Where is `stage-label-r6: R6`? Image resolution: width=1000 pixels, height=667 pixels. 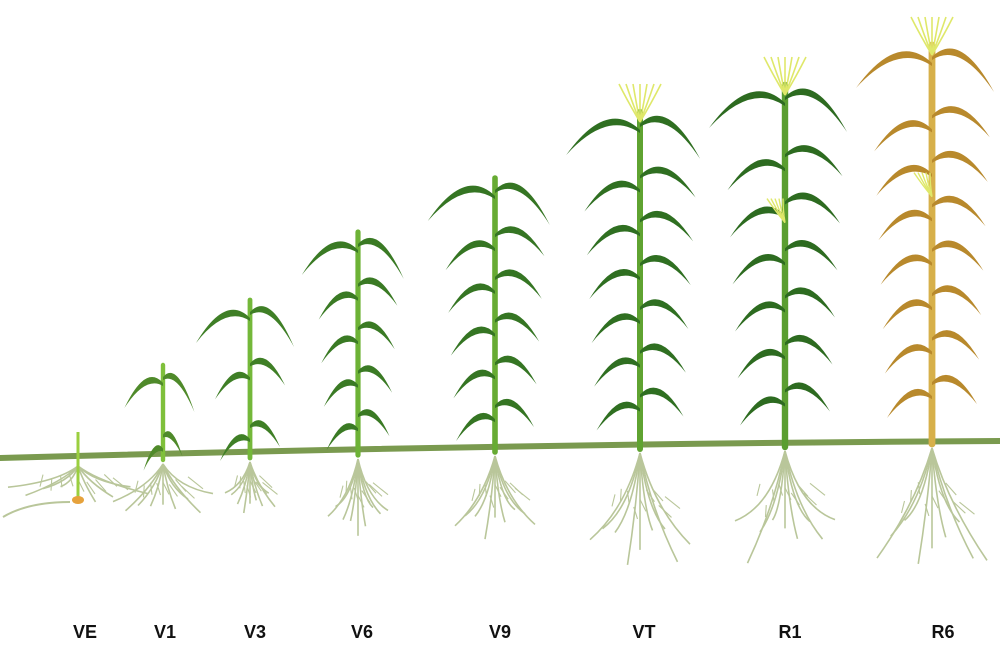
stage-label-r6: R6 is located at coordinates (943, 632).